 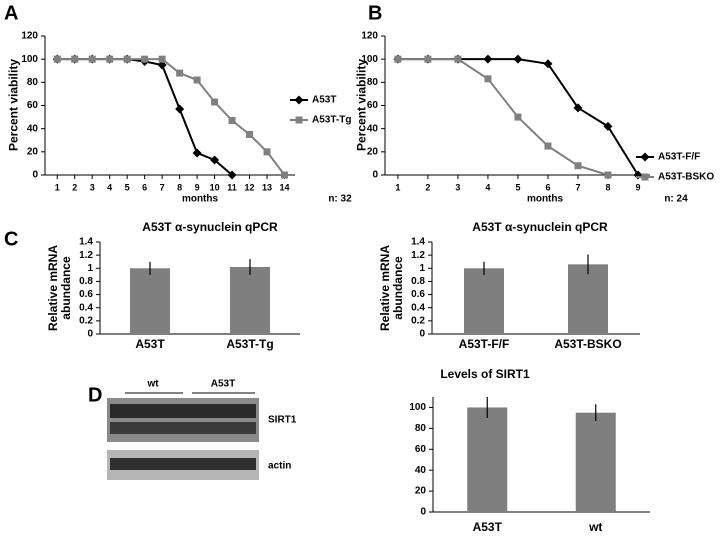 What do you see at coordinates (144, 187) in the screenshot?
I see `x-tick-label: 6` at bounding box center [144, 187].